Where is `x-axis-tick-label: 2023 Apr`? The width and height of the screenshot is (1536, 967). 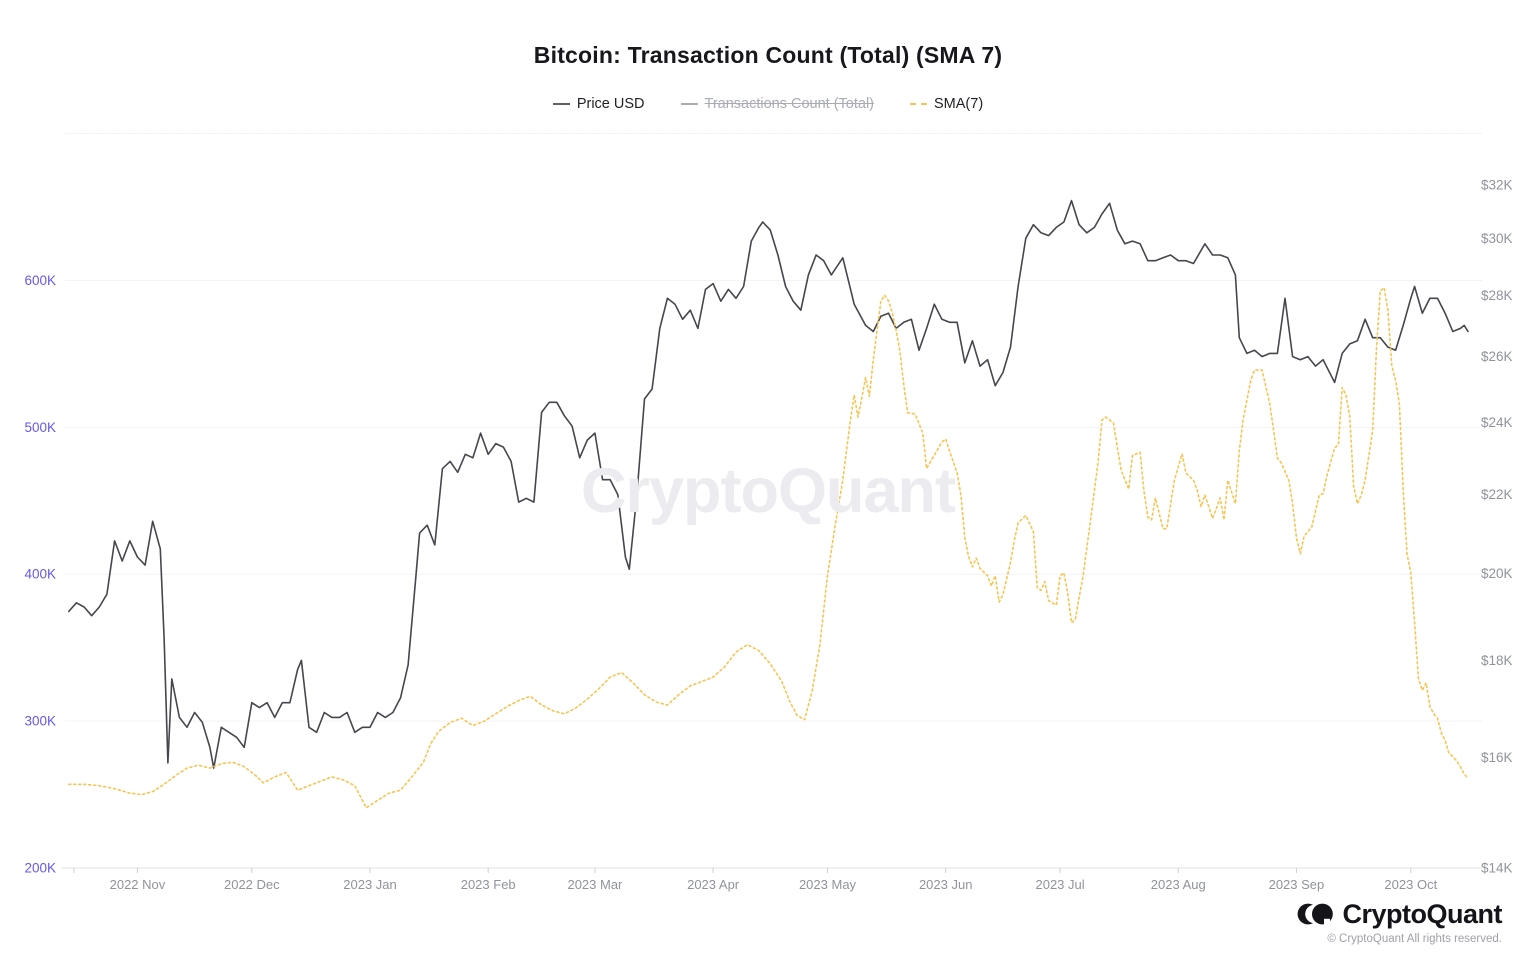
x-axis-tick-label: 2023 Apr is located at coordinates (713, 884).